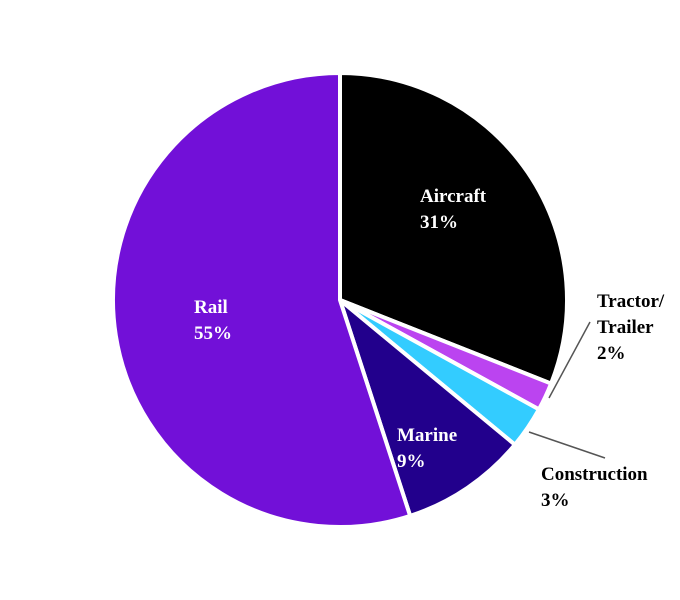 This screenshot has width=680, height=600. What do you see at coordinates (631, 301) in the screenshot?
I see `slice-category-label: Tractor/` at bounding box center [631, 301].